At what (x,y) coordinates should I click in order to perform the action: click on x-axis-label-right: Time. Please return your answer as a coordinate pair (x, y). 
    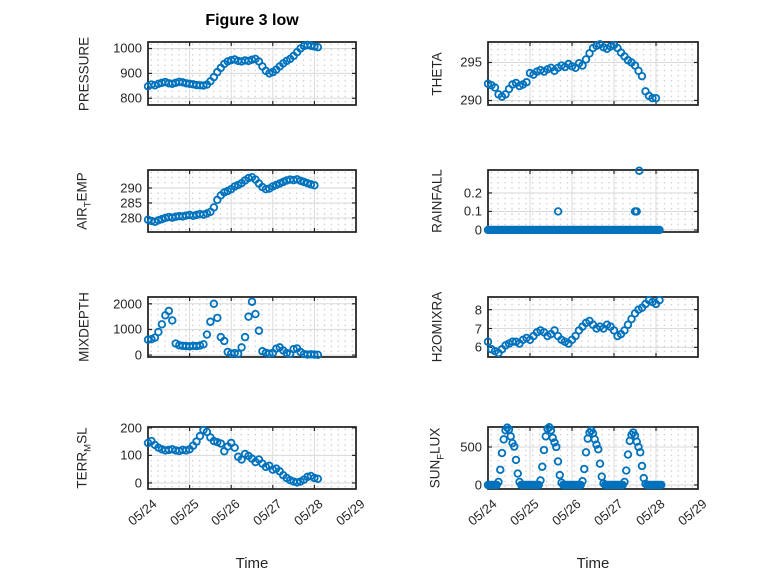
    Looking at the image, I should click on (593, 563).